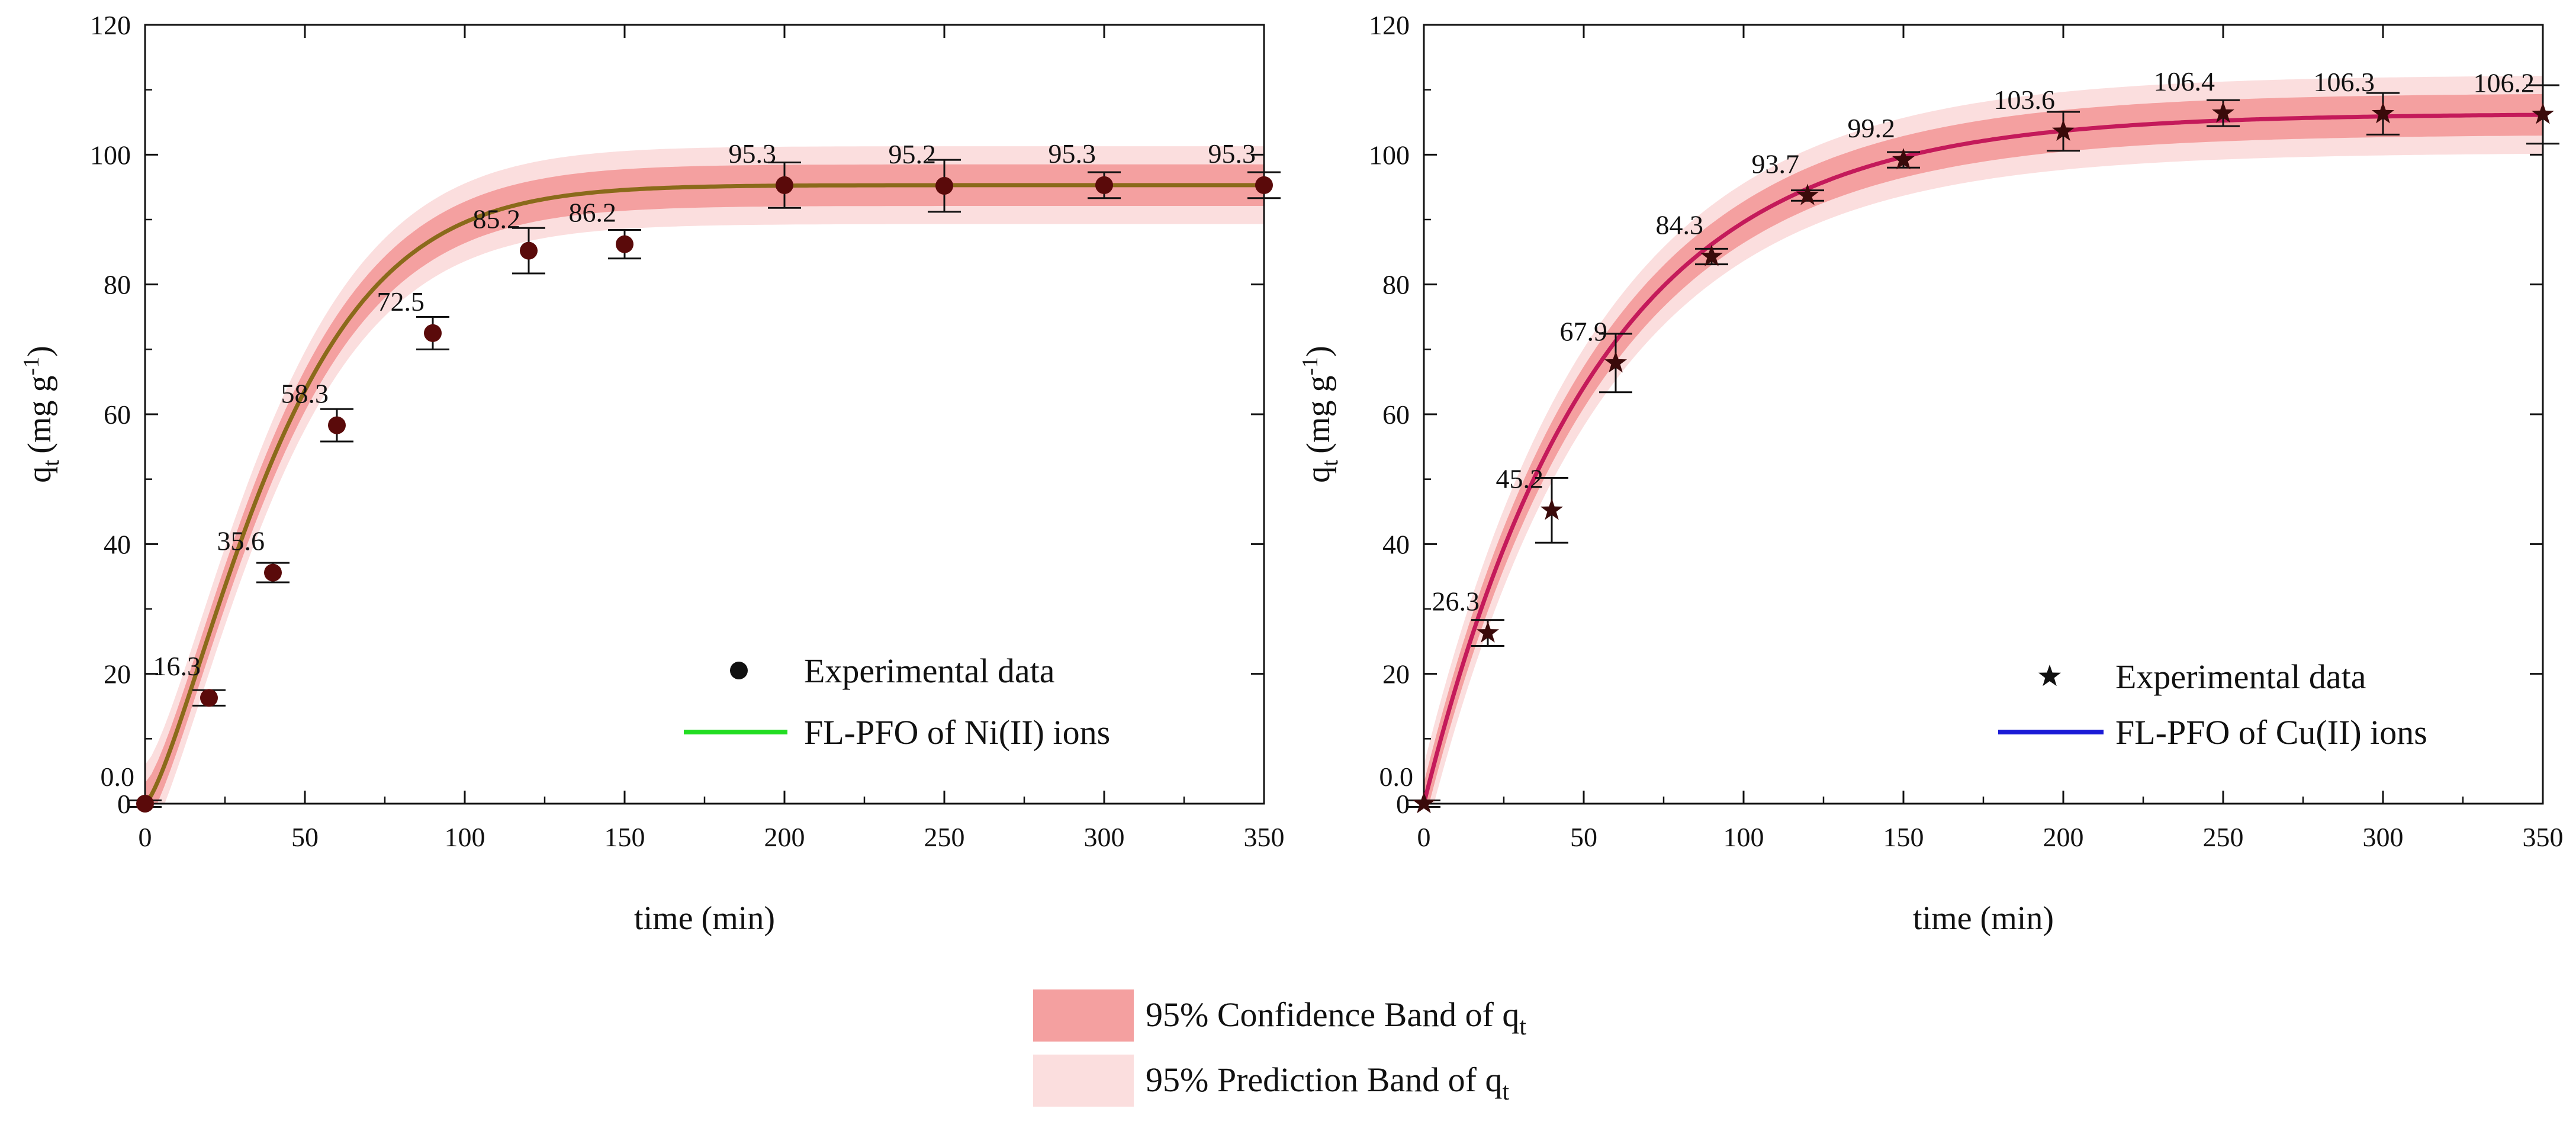  What do you see at coordinates (465, 837) in the screenshot?
I see `x-tick-label: 100` at bounding box center [465, 837].